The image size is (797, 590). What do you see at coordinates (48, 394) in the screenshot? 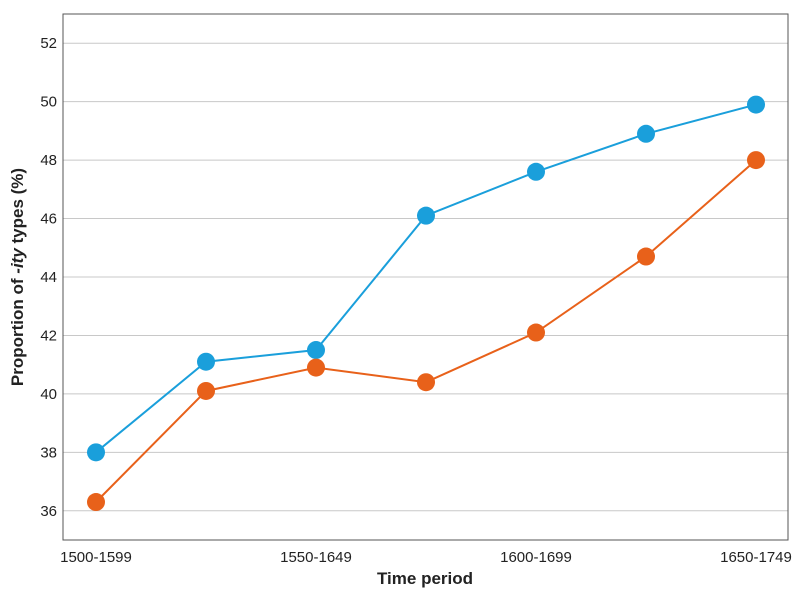
I see `y-tick-label: 40` at bounding box center [48, 394].